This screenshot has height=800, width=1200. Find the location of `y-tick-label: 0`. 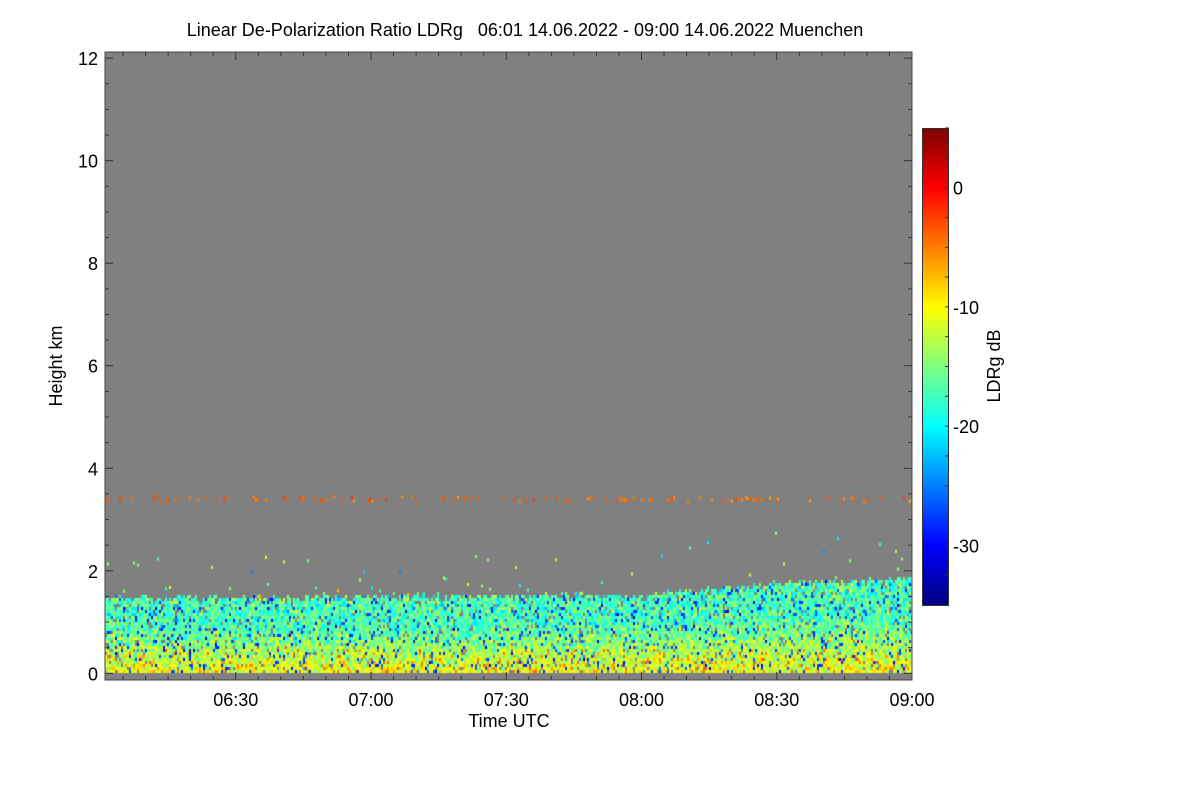

y-tick-label: 0 is located at coordinates (93, 674).